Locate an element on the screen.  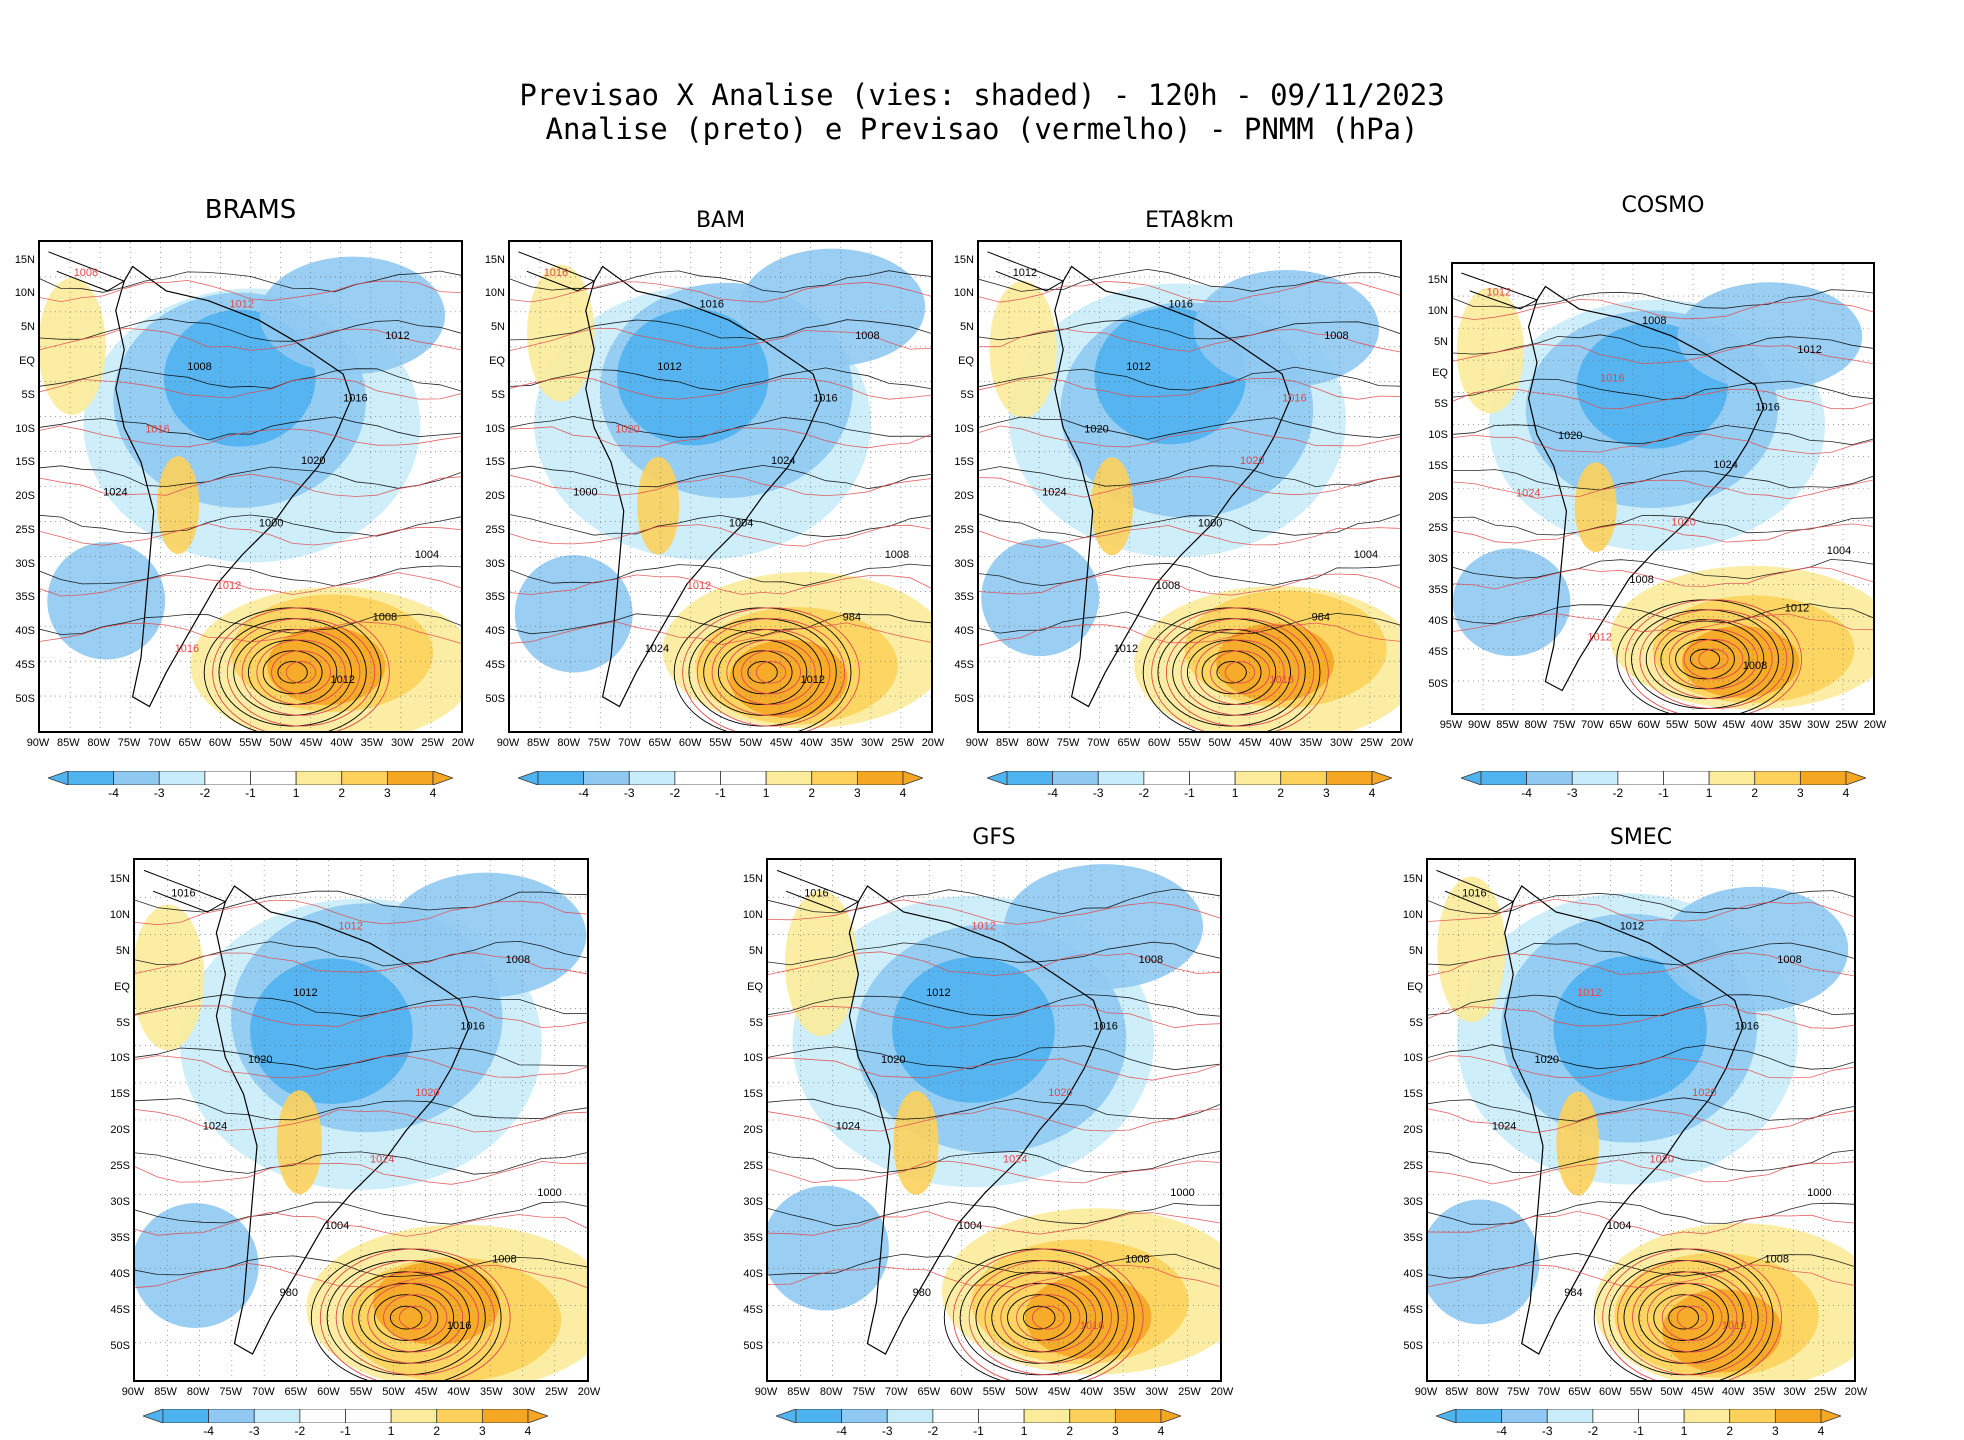
latitude-tick-label: 45S is located at coordinates (1413, 1309).